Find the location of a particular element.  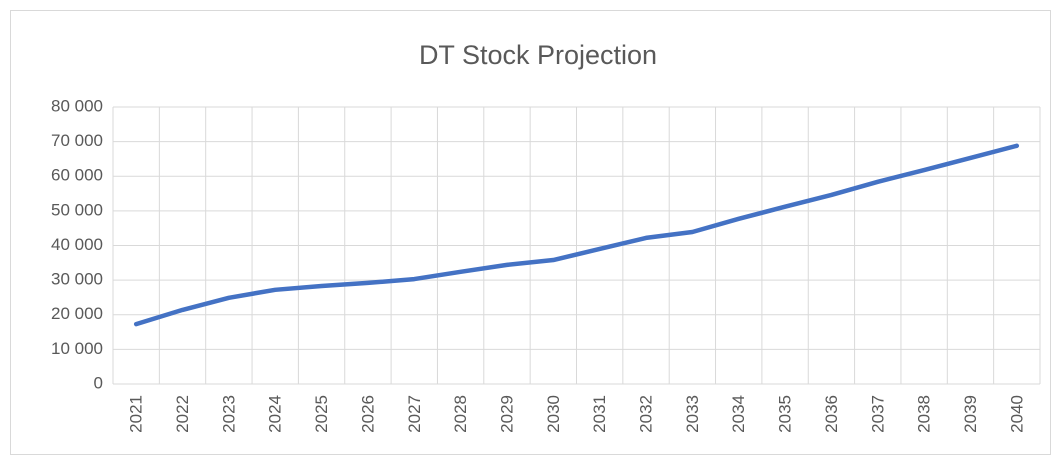

x-tick-label: 2038 is located at coordinates (924, 414).